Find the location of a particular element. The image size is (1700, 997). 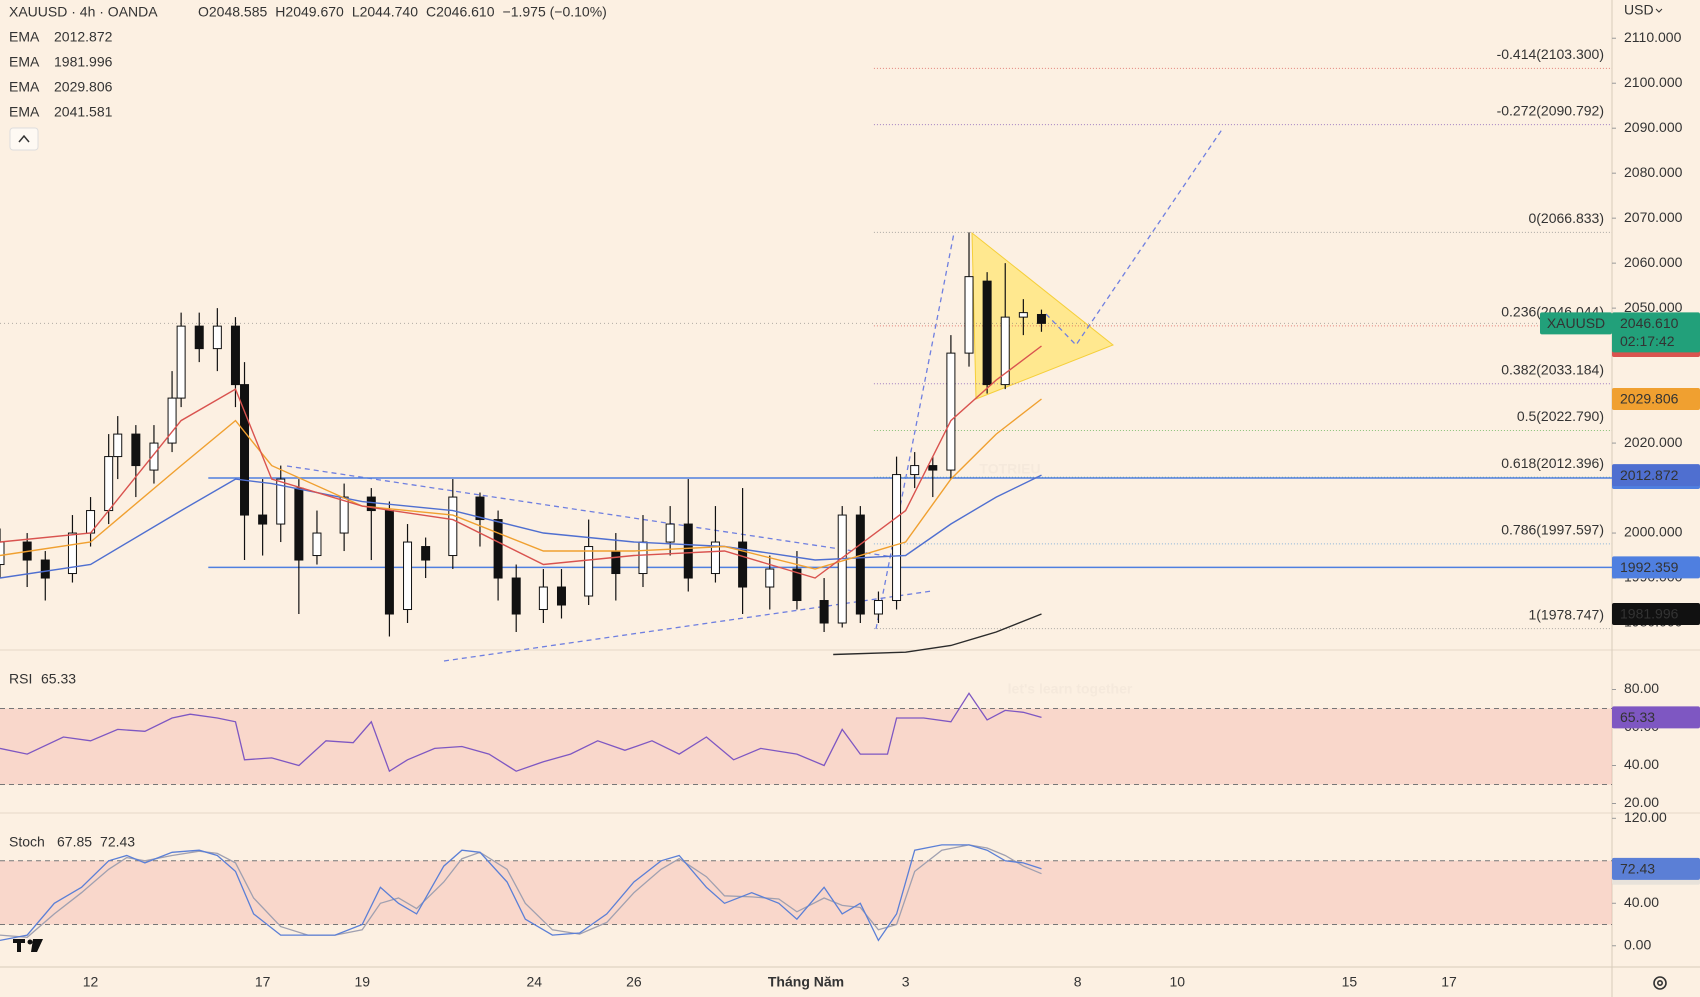

price-tag-label: 1992.359 is located at coordinates (1649, 567).